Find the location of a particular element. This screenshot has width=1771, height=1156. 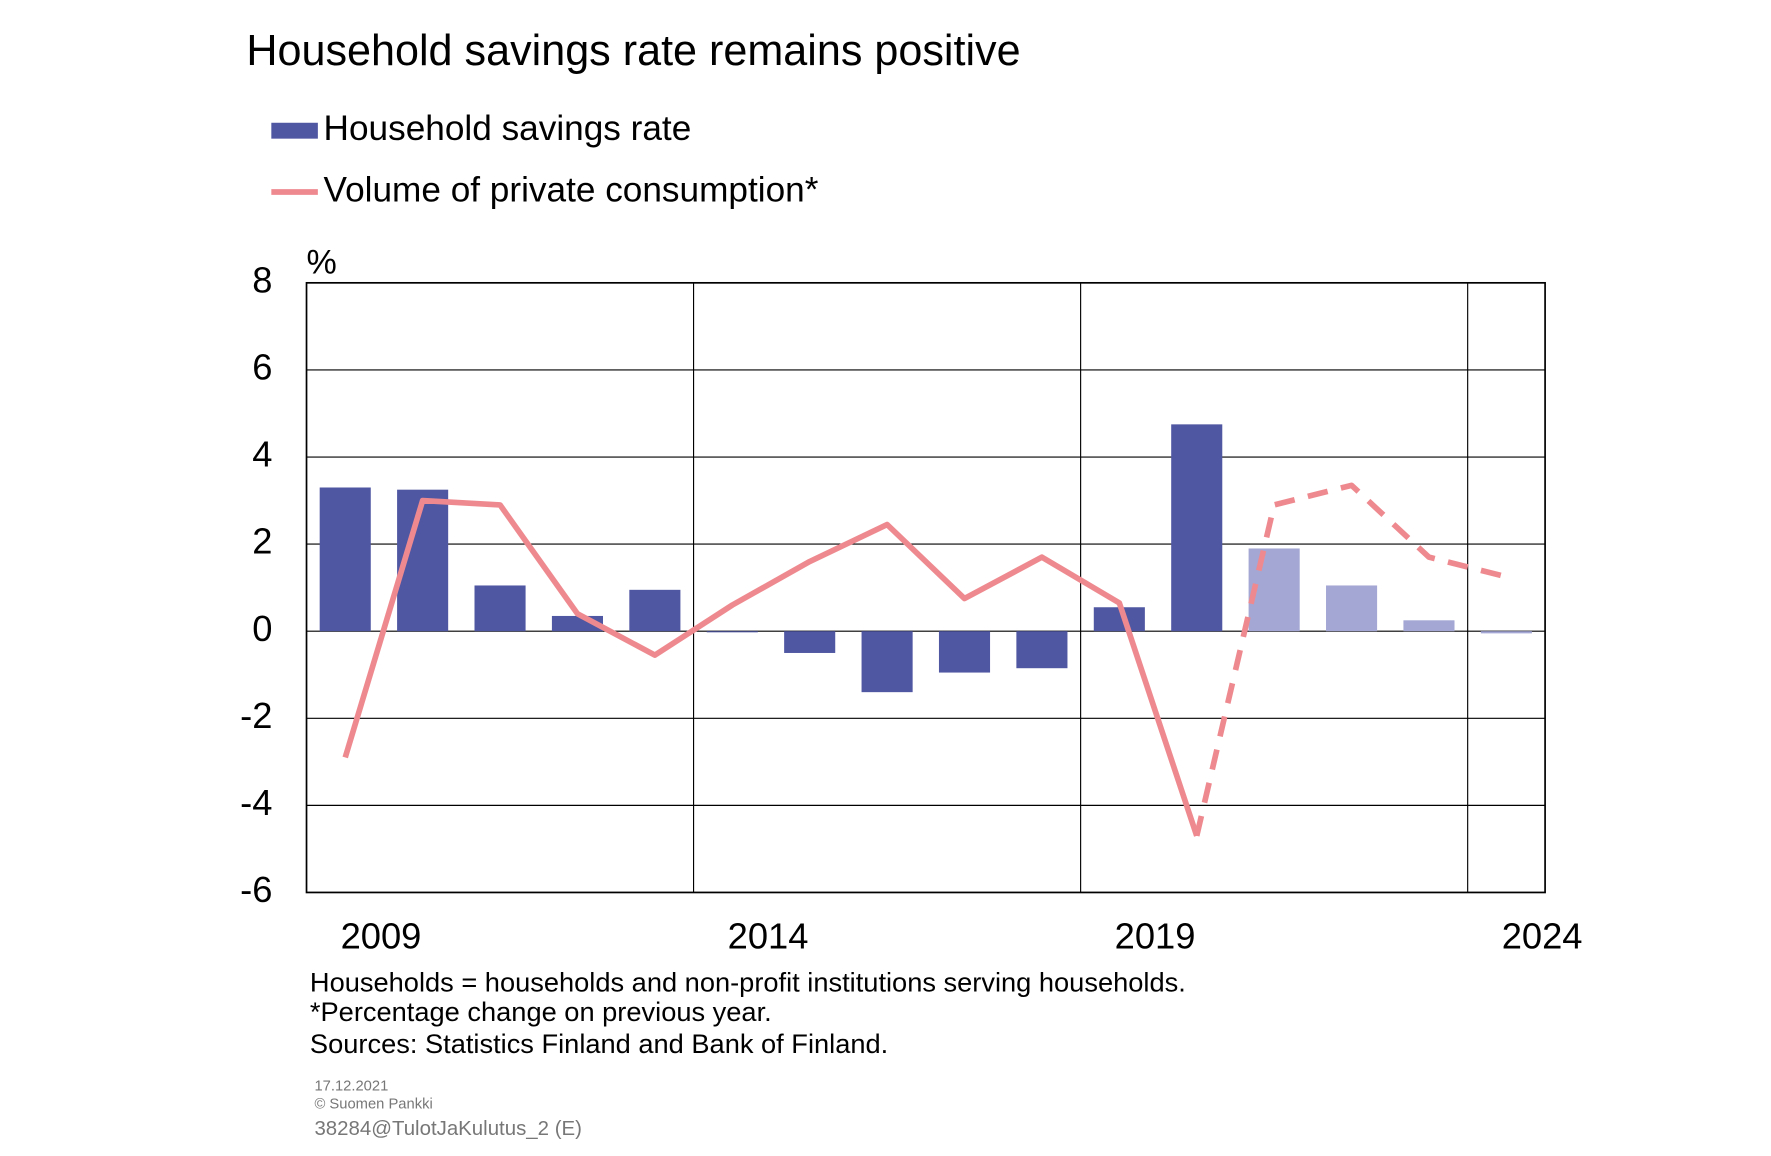

x-tick-label: 2019 is located at coordinates (1155, 936).